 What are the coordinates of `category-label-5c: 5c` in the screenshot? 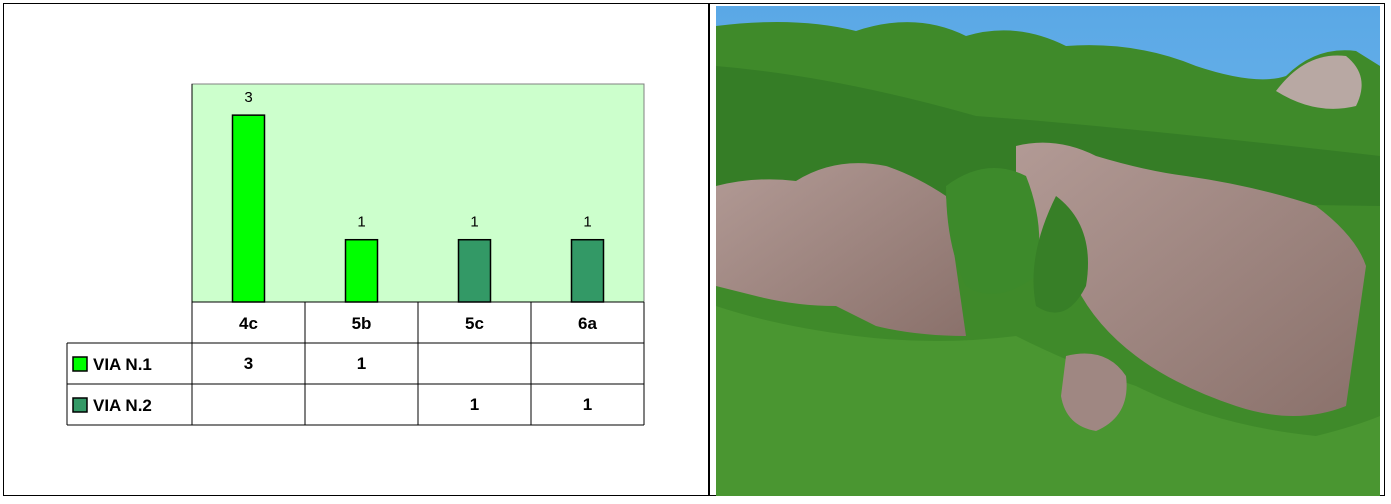 It's located at (474, 323).